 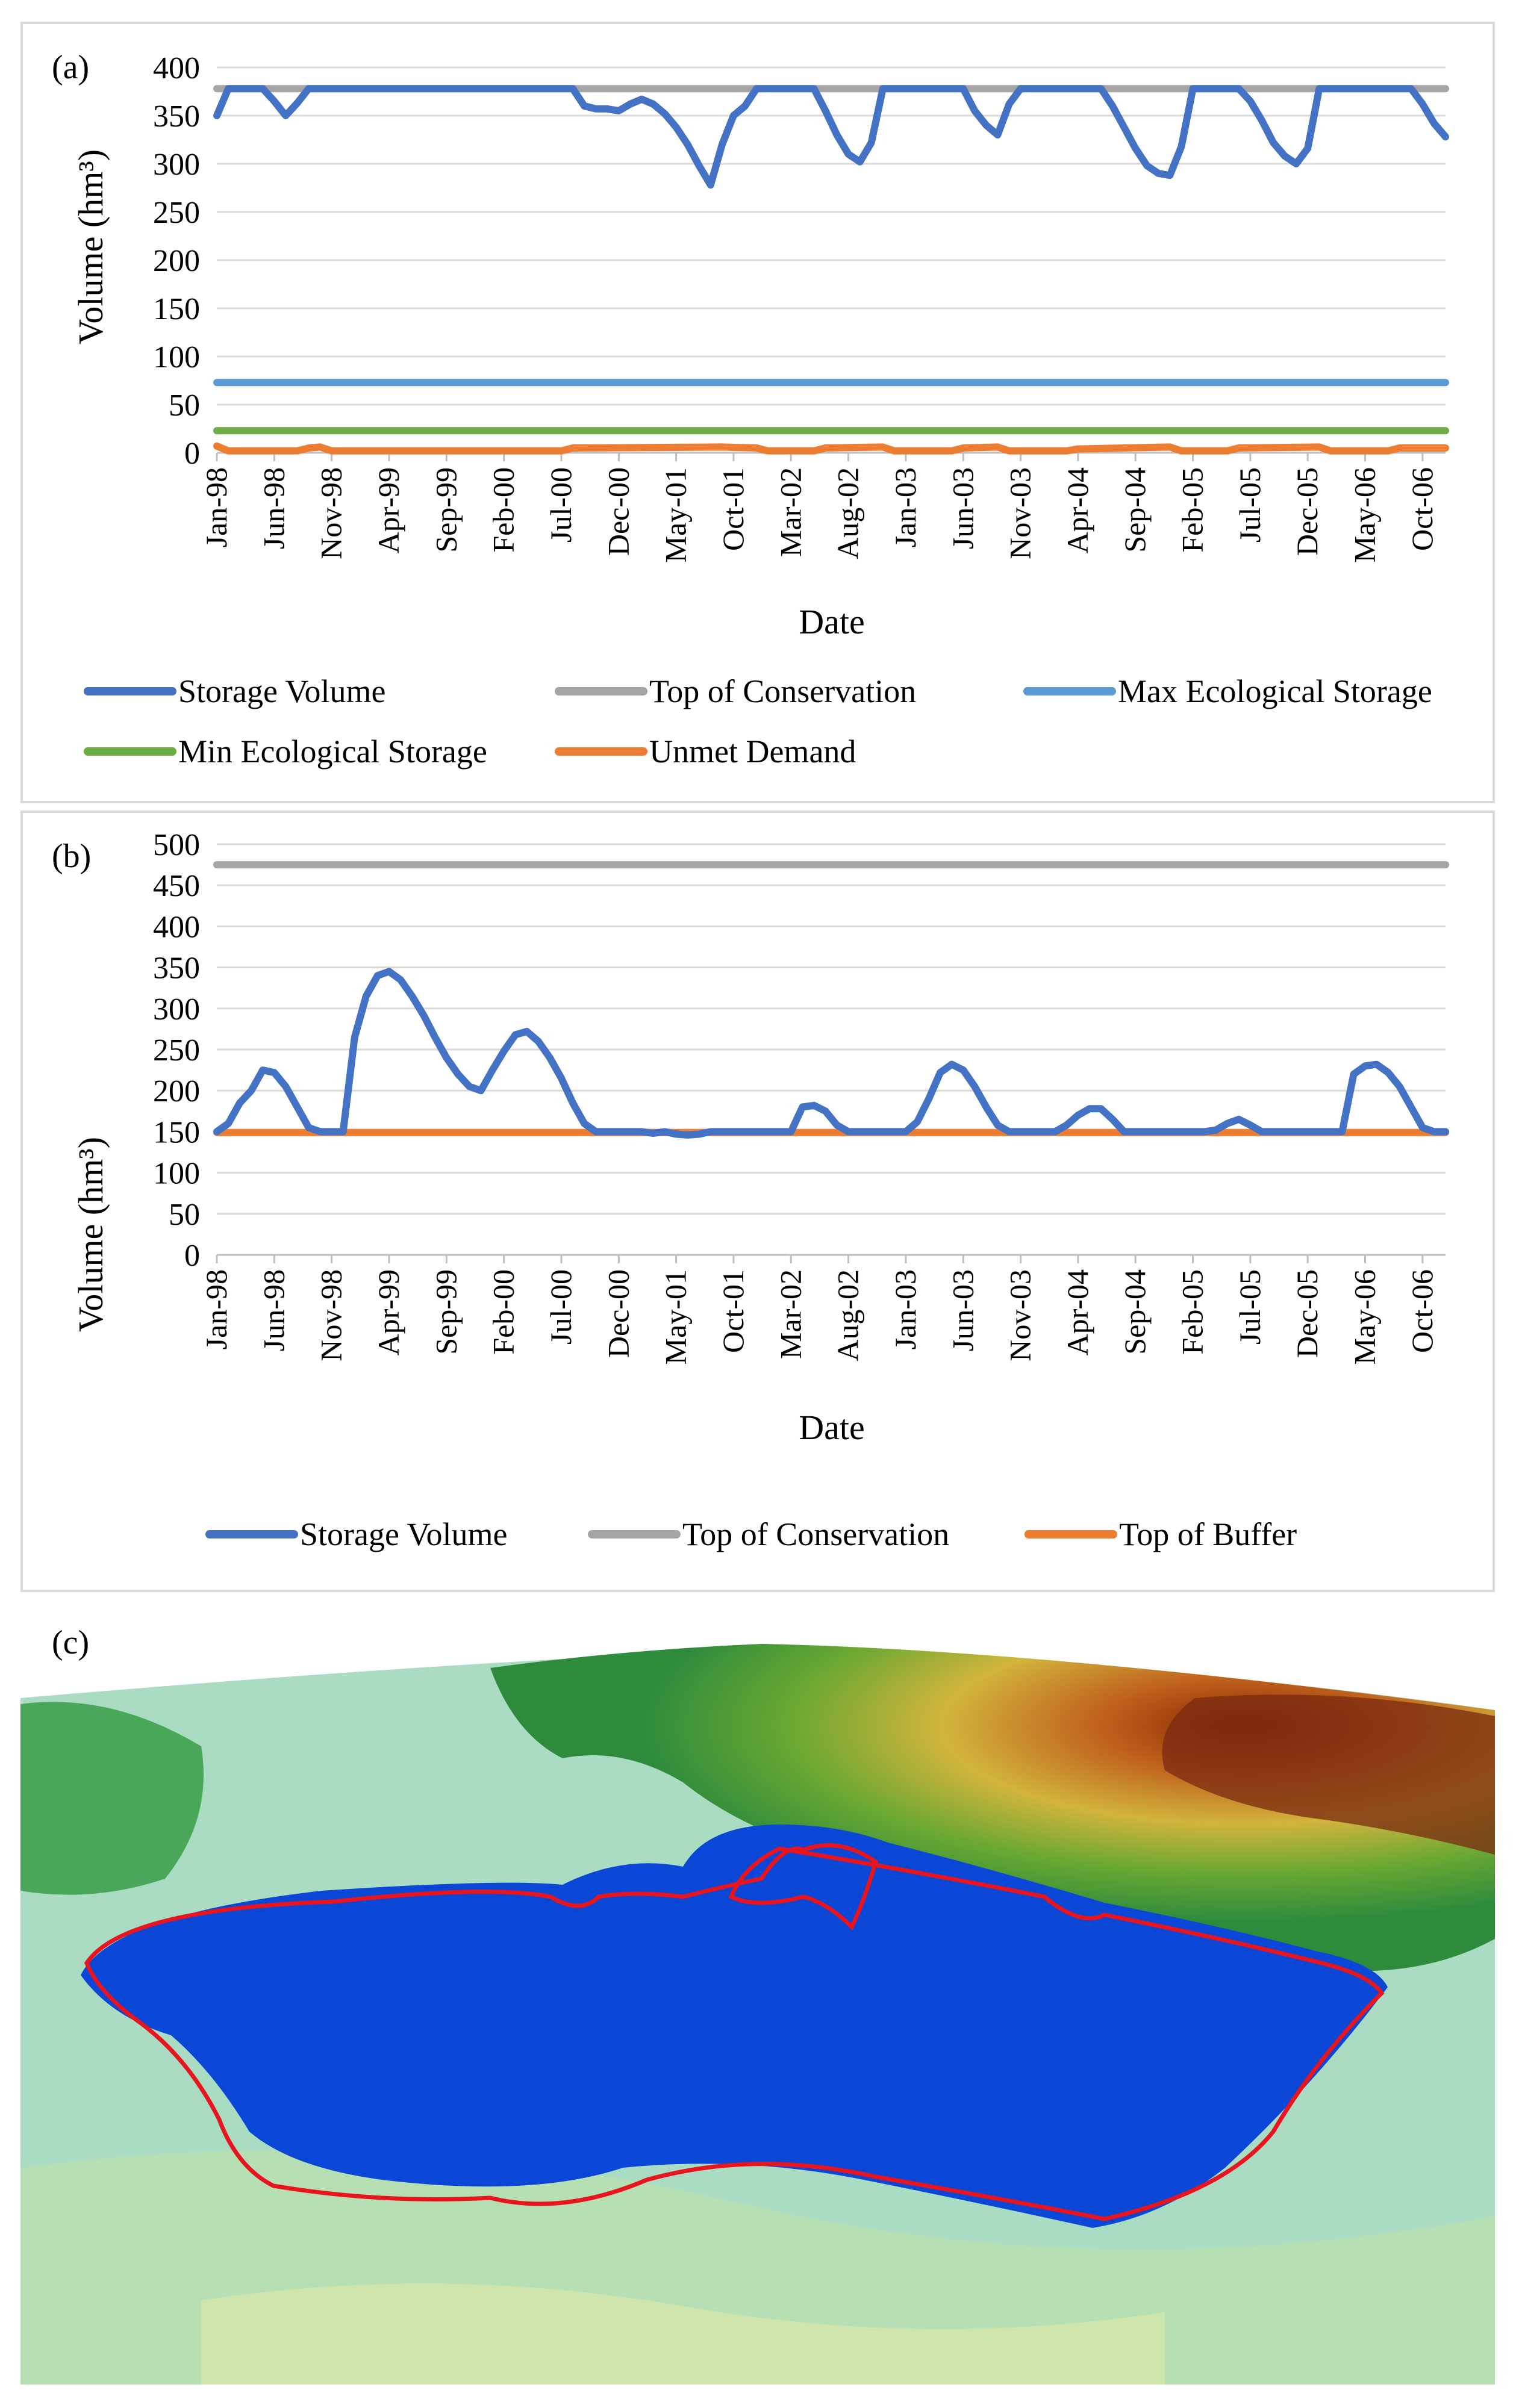 What do you see at coordinates (176, 886) in the screenshot?
I see `y-tick-label: 450` at bounding box center [176, 886].